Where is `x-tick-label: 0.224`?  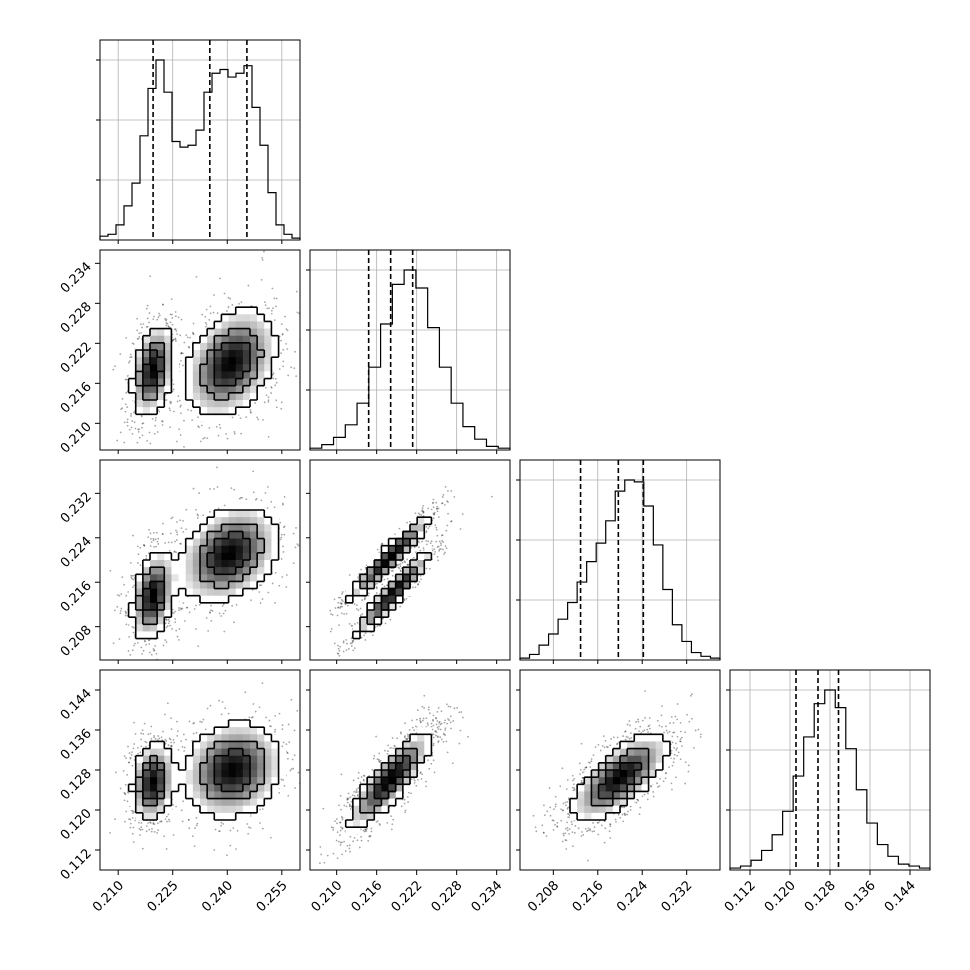
x-tick-label: 0.224 is located at coordinates (632, 896).